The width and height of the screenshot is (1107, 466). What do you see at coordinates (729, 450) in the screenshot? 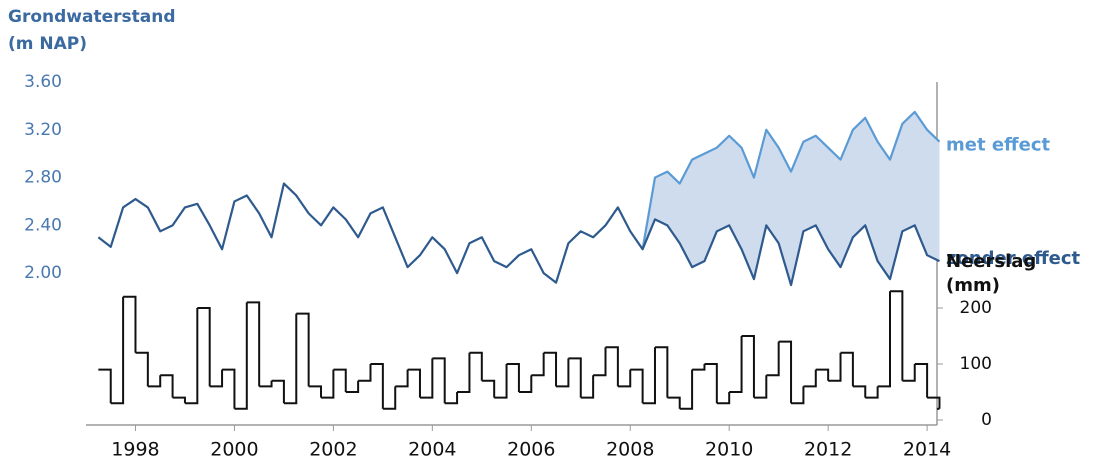
I see `x-tick-label: 2010` at bounding box center [729, 450].